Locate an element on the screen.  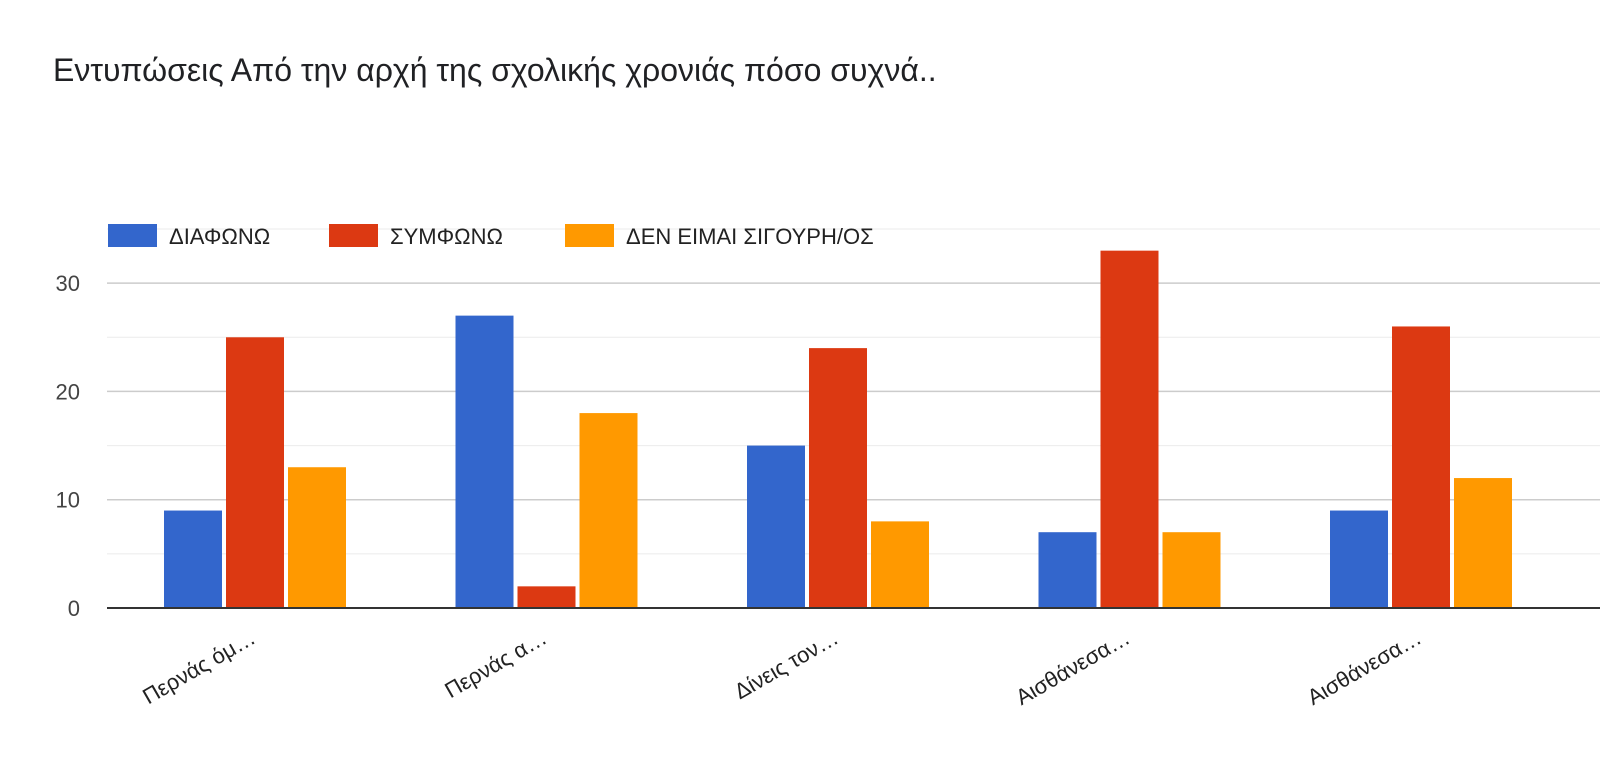
legend-label: ΔΕΝ ΕΙΜΑΙ ΣΙΓΟΥΡΗ/ΟΣ is located at coordinates (750, 236).